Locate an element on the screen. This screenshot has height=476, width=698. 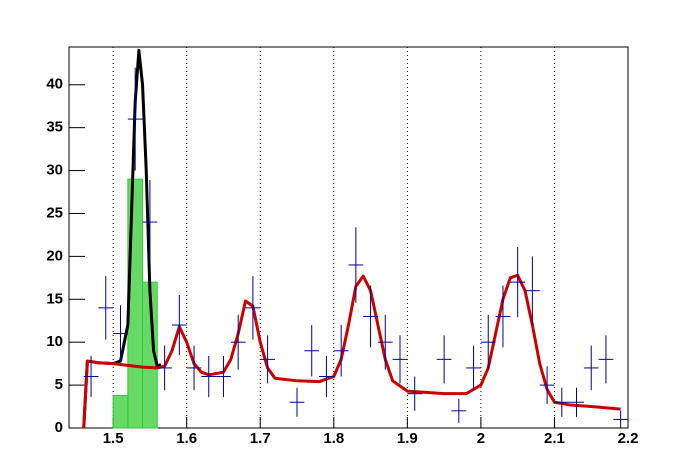
y-tick-label: 35 is located at coordinates (54, 127).